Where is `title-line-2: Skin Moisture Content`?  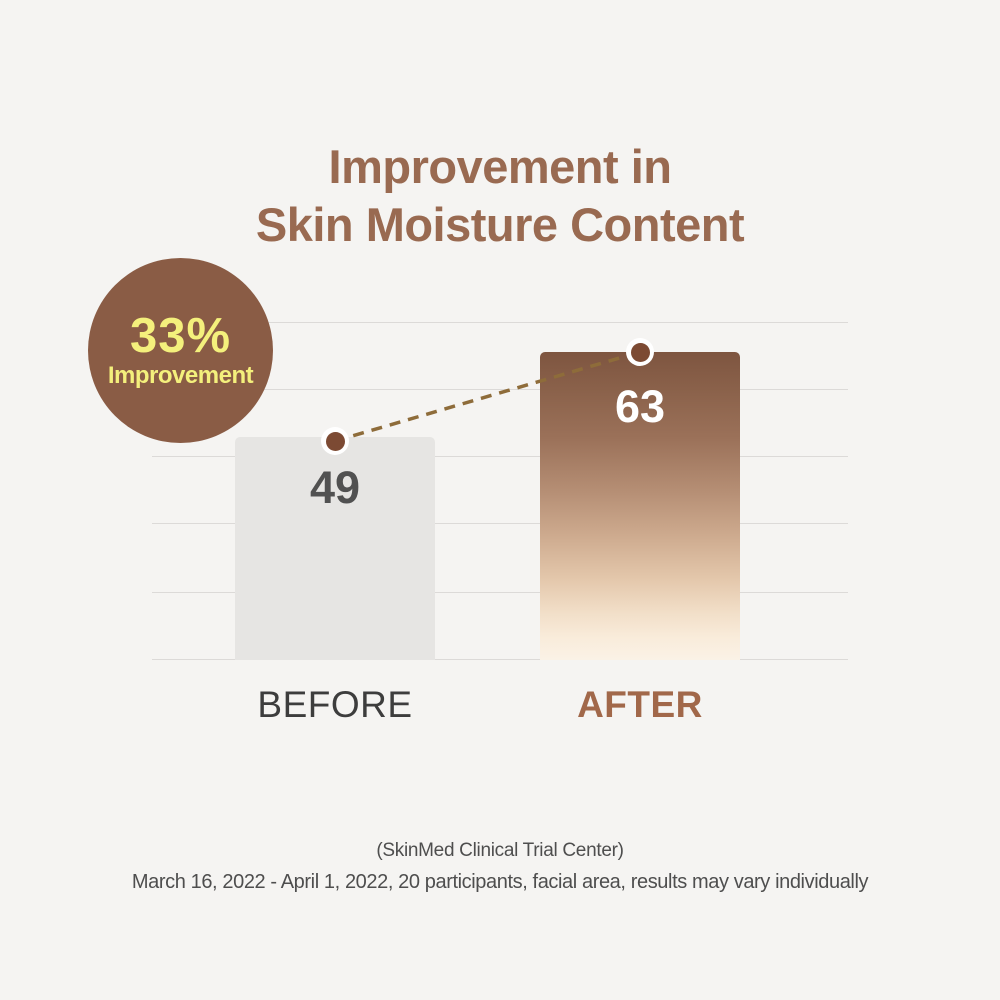 title-line-2: Skin Moisture Content is located at coordinates (500, 224).